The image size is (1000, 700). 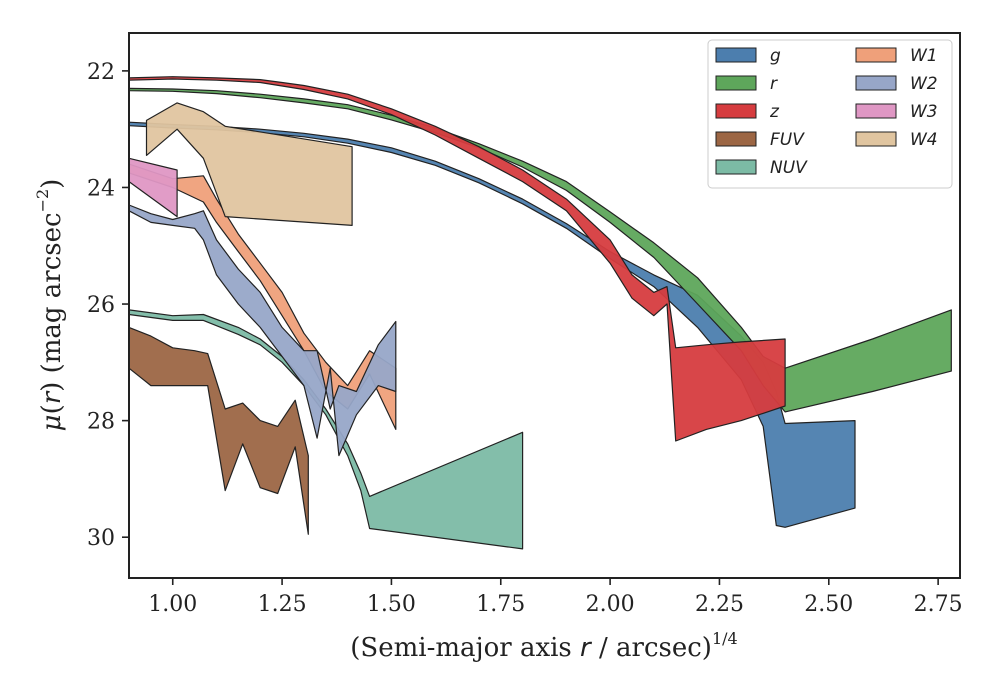 What do you see at coordinates (391, 604) in the screenshot?
I see `x-tick-label: 1.50` at bounding box center [391, 604].